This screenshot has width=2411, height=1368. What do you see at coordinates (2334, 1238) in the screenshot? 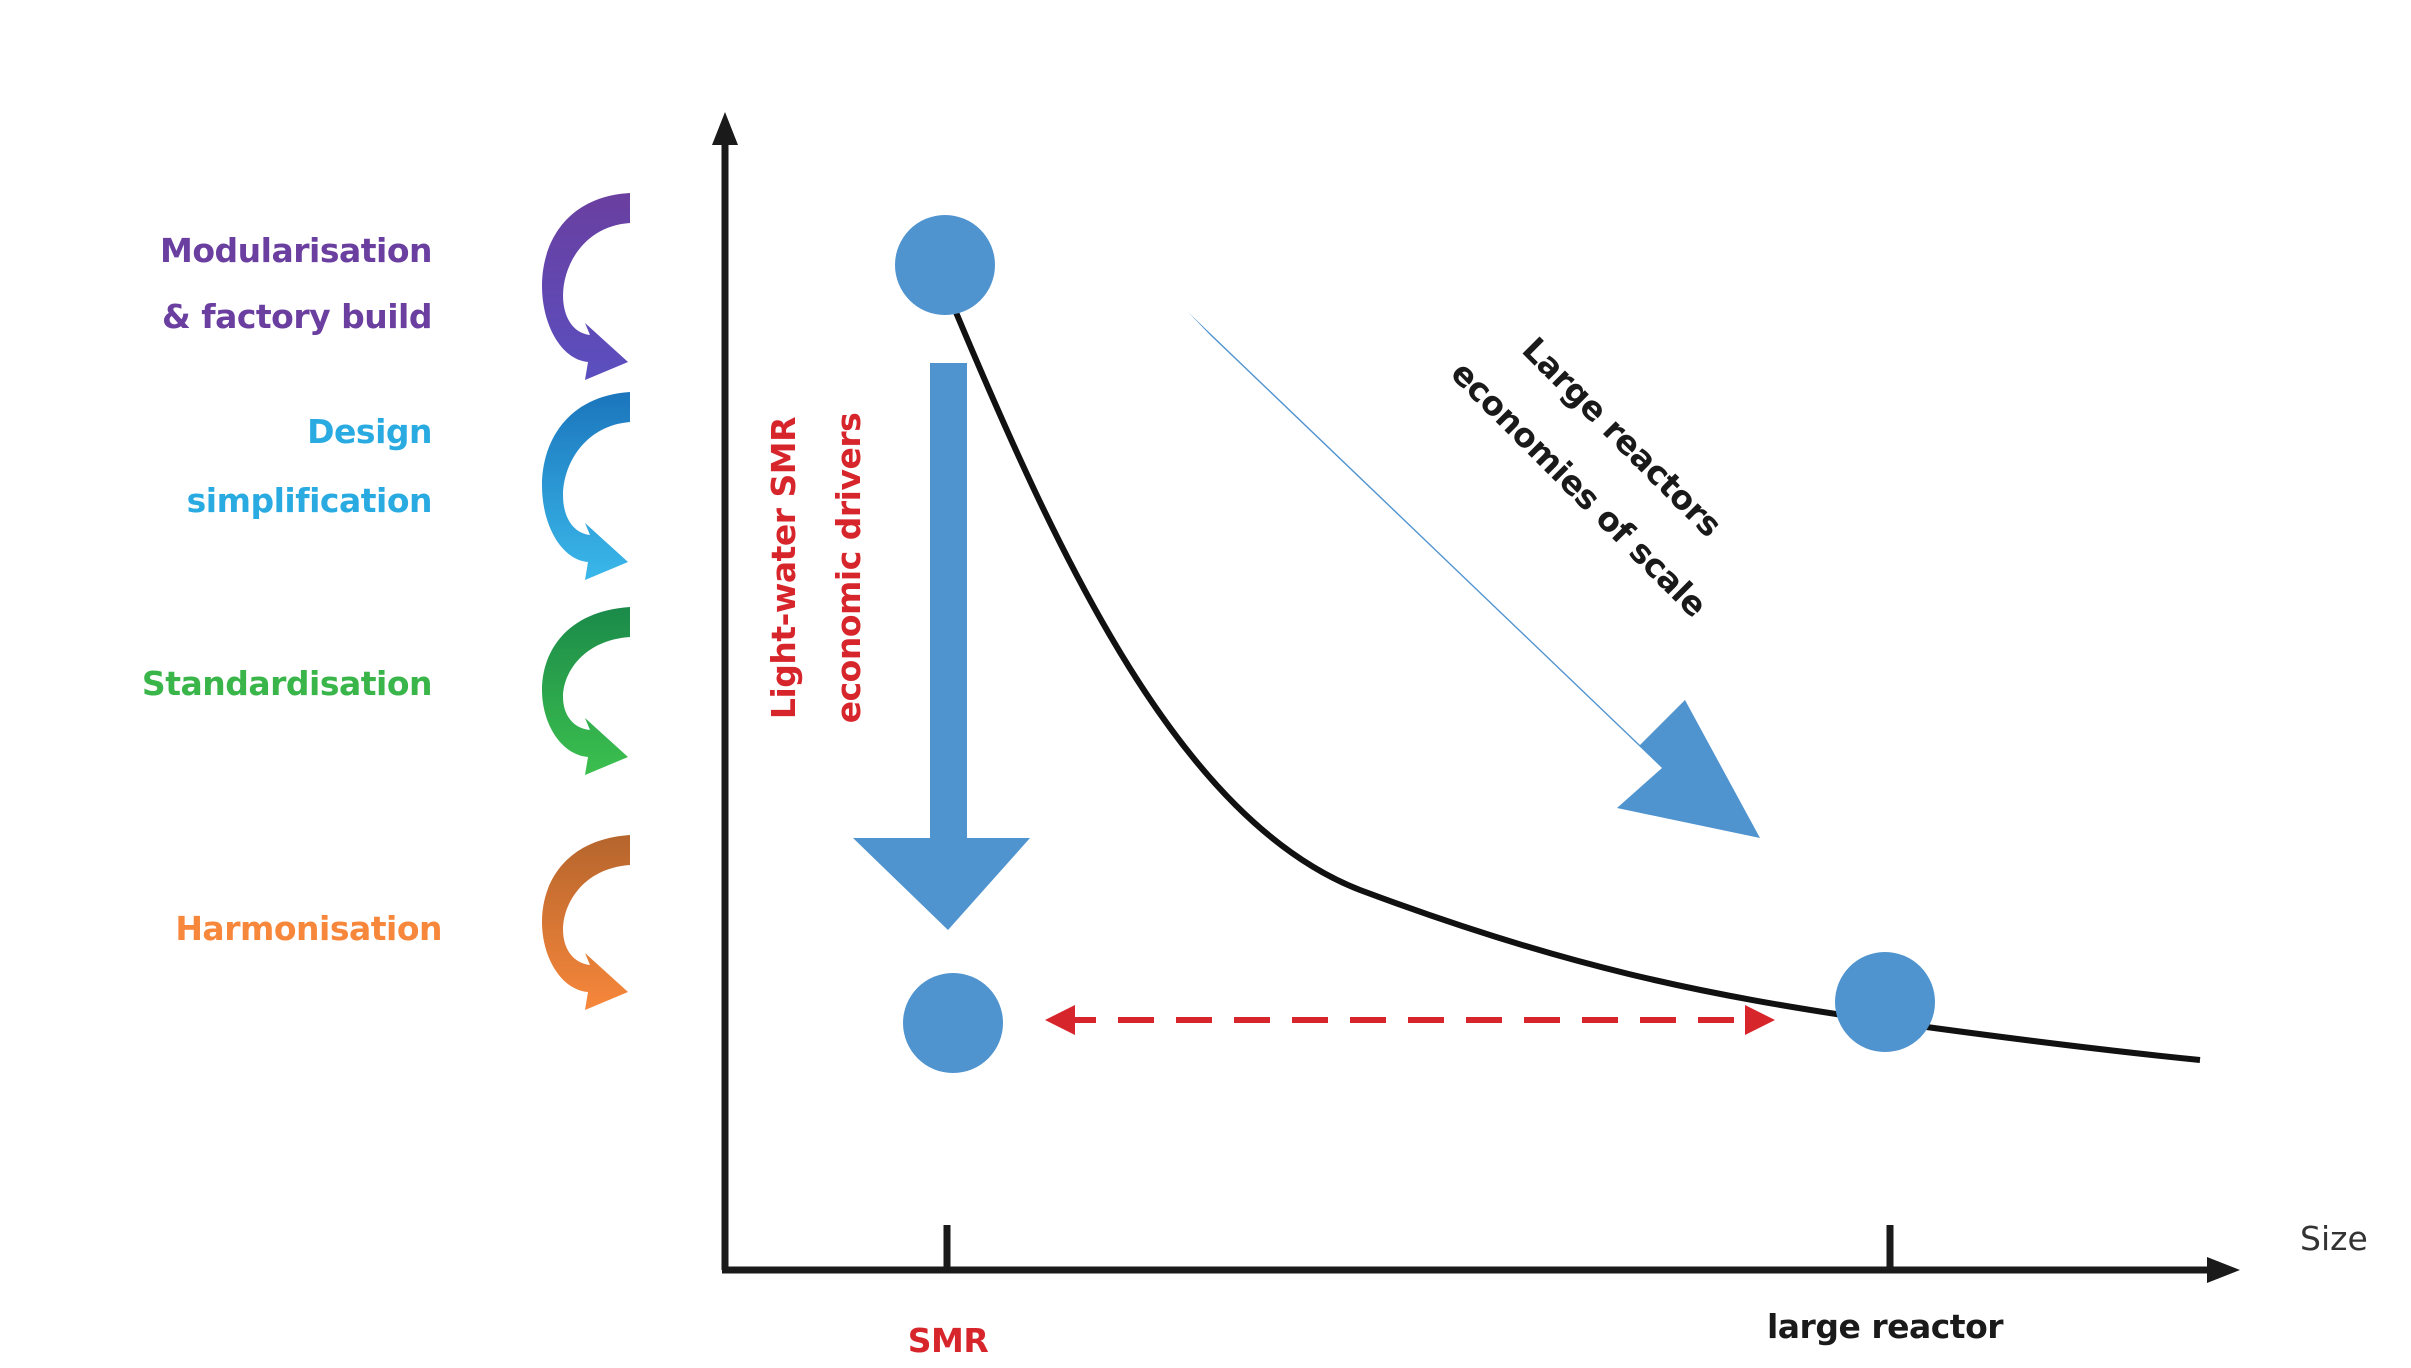
I see `x-axis-label: Size` at bounding box center [2334, 1238].